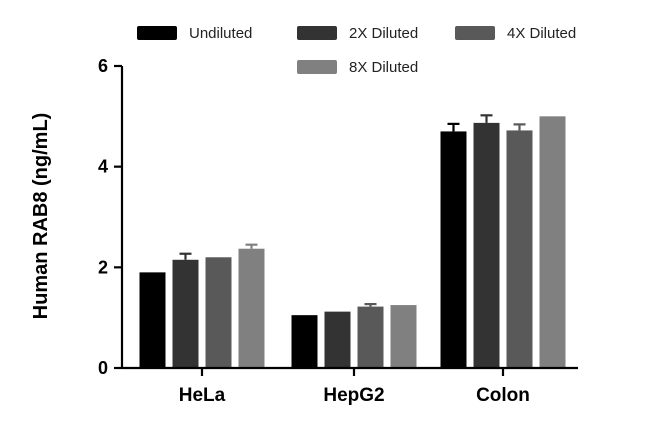  I want to click on y-tick-label: 6, so click(103, 66).